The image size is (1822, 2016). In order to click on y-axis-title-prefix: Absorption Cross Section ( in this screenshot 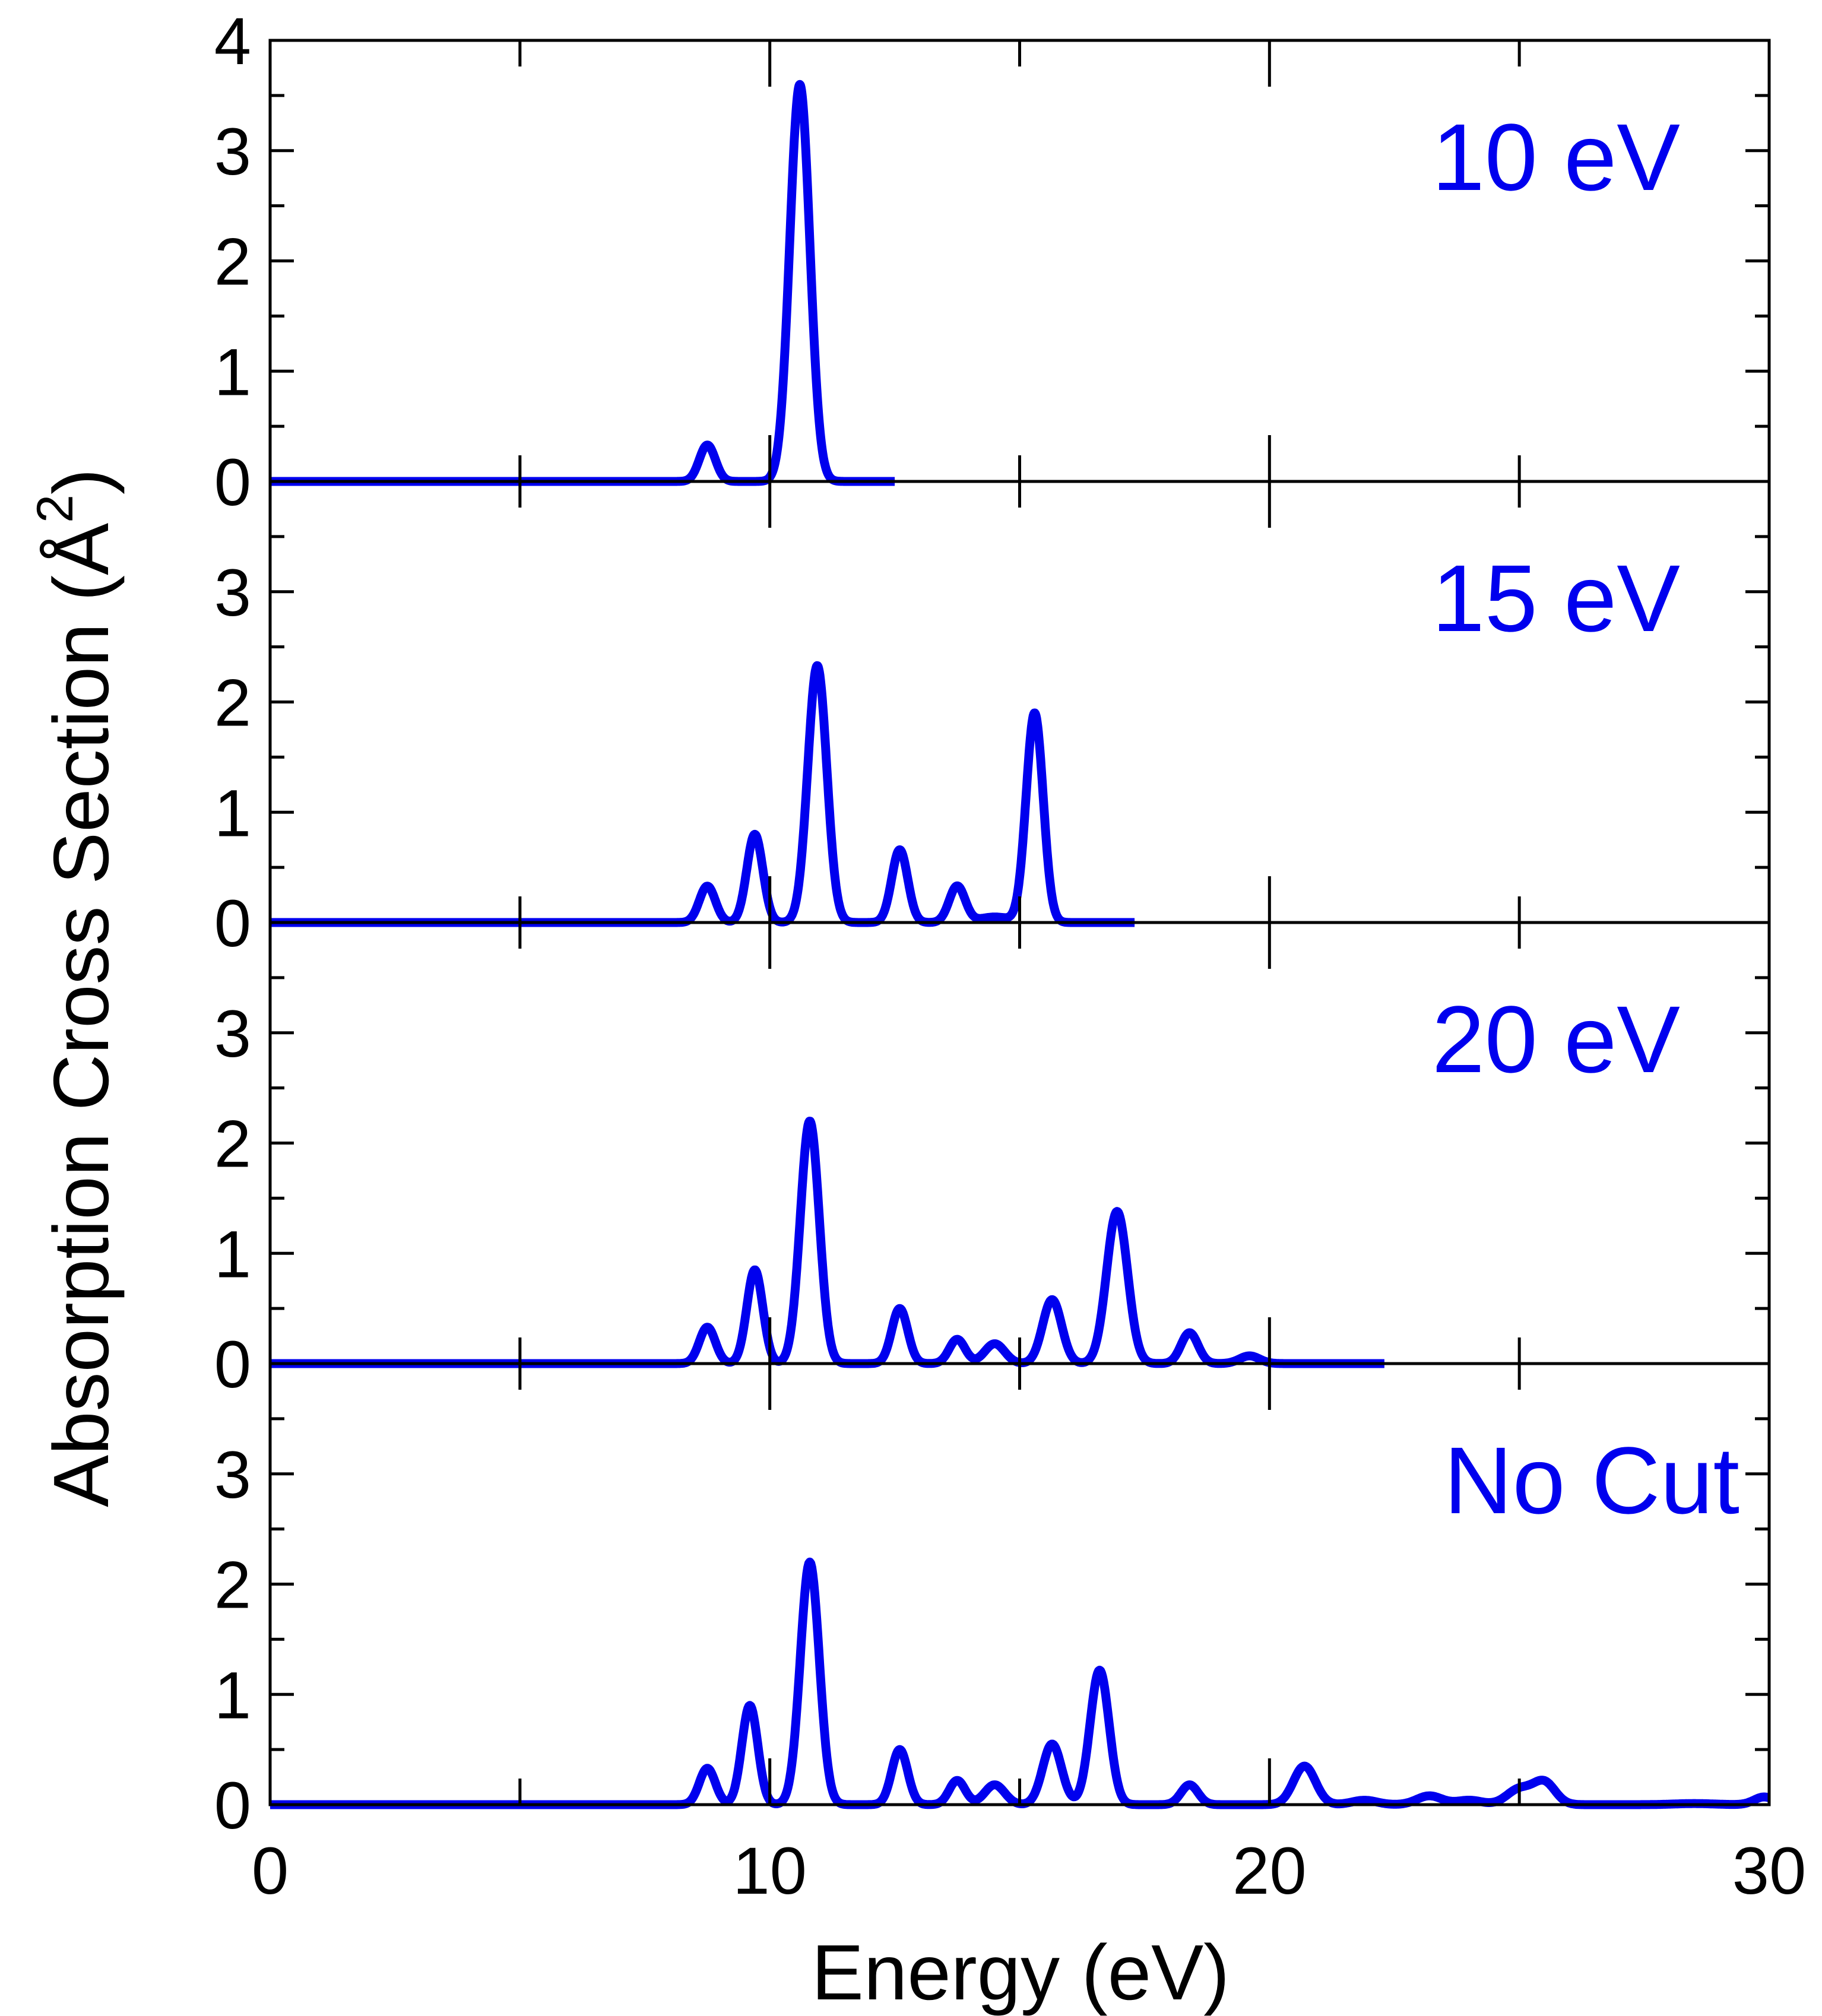, I will do `click(81, 1041)`.